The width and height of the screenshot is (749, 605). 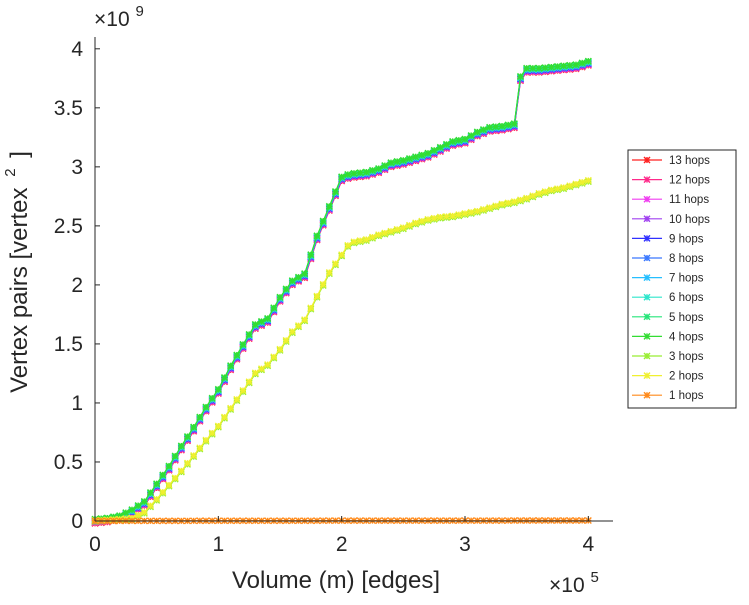 What do you see at coordinates (686, 396) in the screenshot?
I see `legend-label: 1 hops` at bounding box center [686, 396].